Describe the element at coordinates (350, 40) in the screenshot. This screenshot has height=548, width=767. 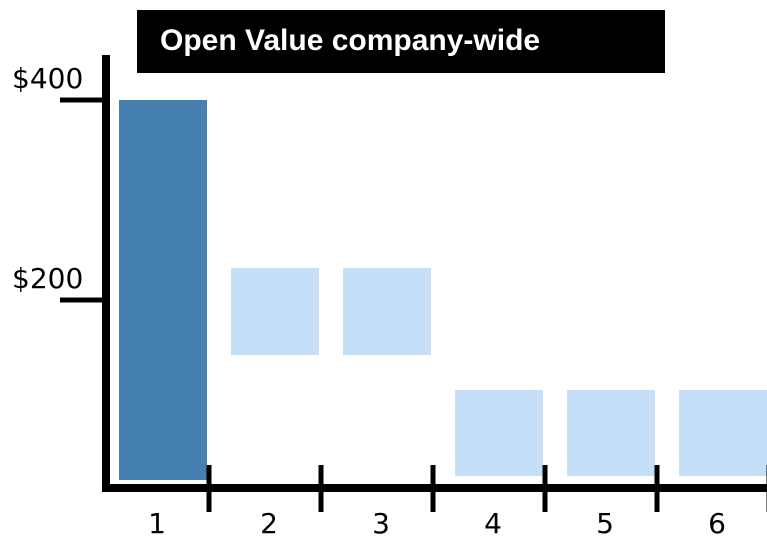
I see `chart-title: Open Value company-wide` at that location.